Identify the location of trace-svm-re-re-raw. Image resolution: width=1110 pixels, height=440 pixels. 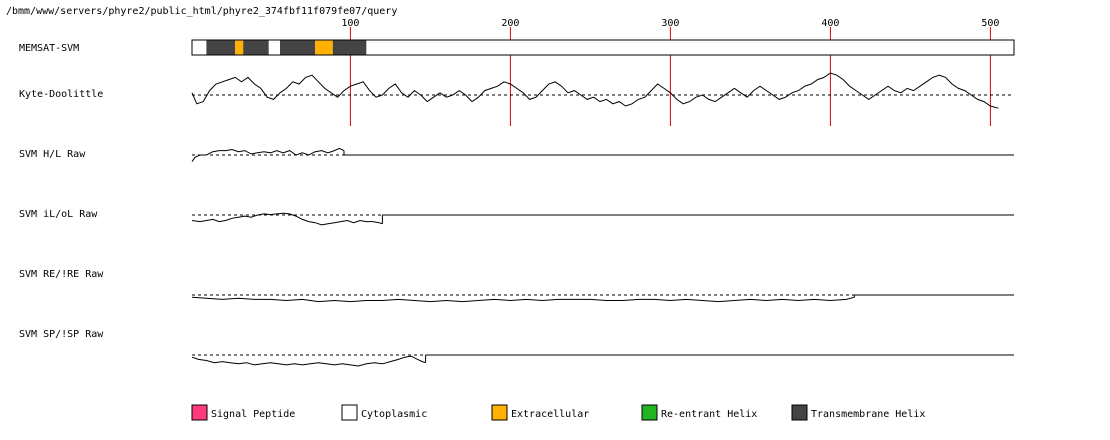
(523, 299).